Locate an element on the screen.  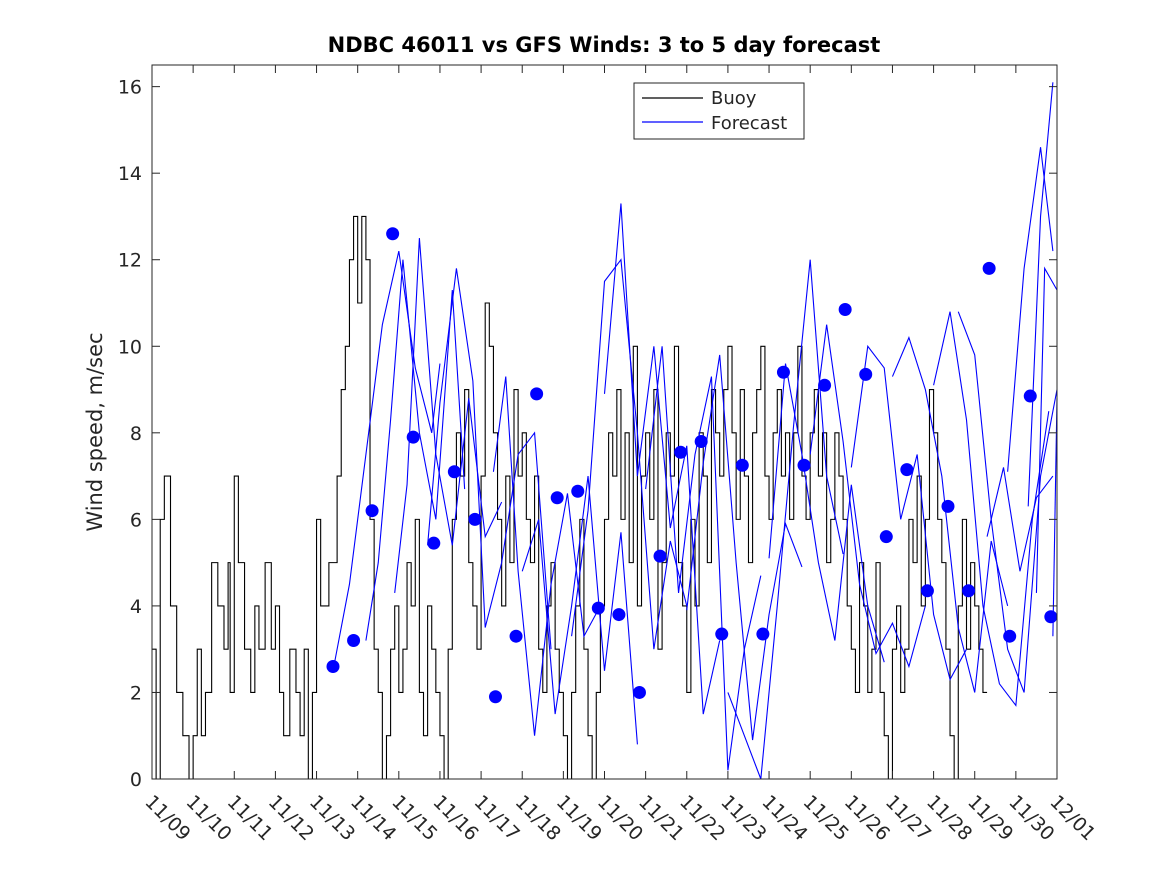
y-tick-label-7: 14 is located at coordinates (130, 174).